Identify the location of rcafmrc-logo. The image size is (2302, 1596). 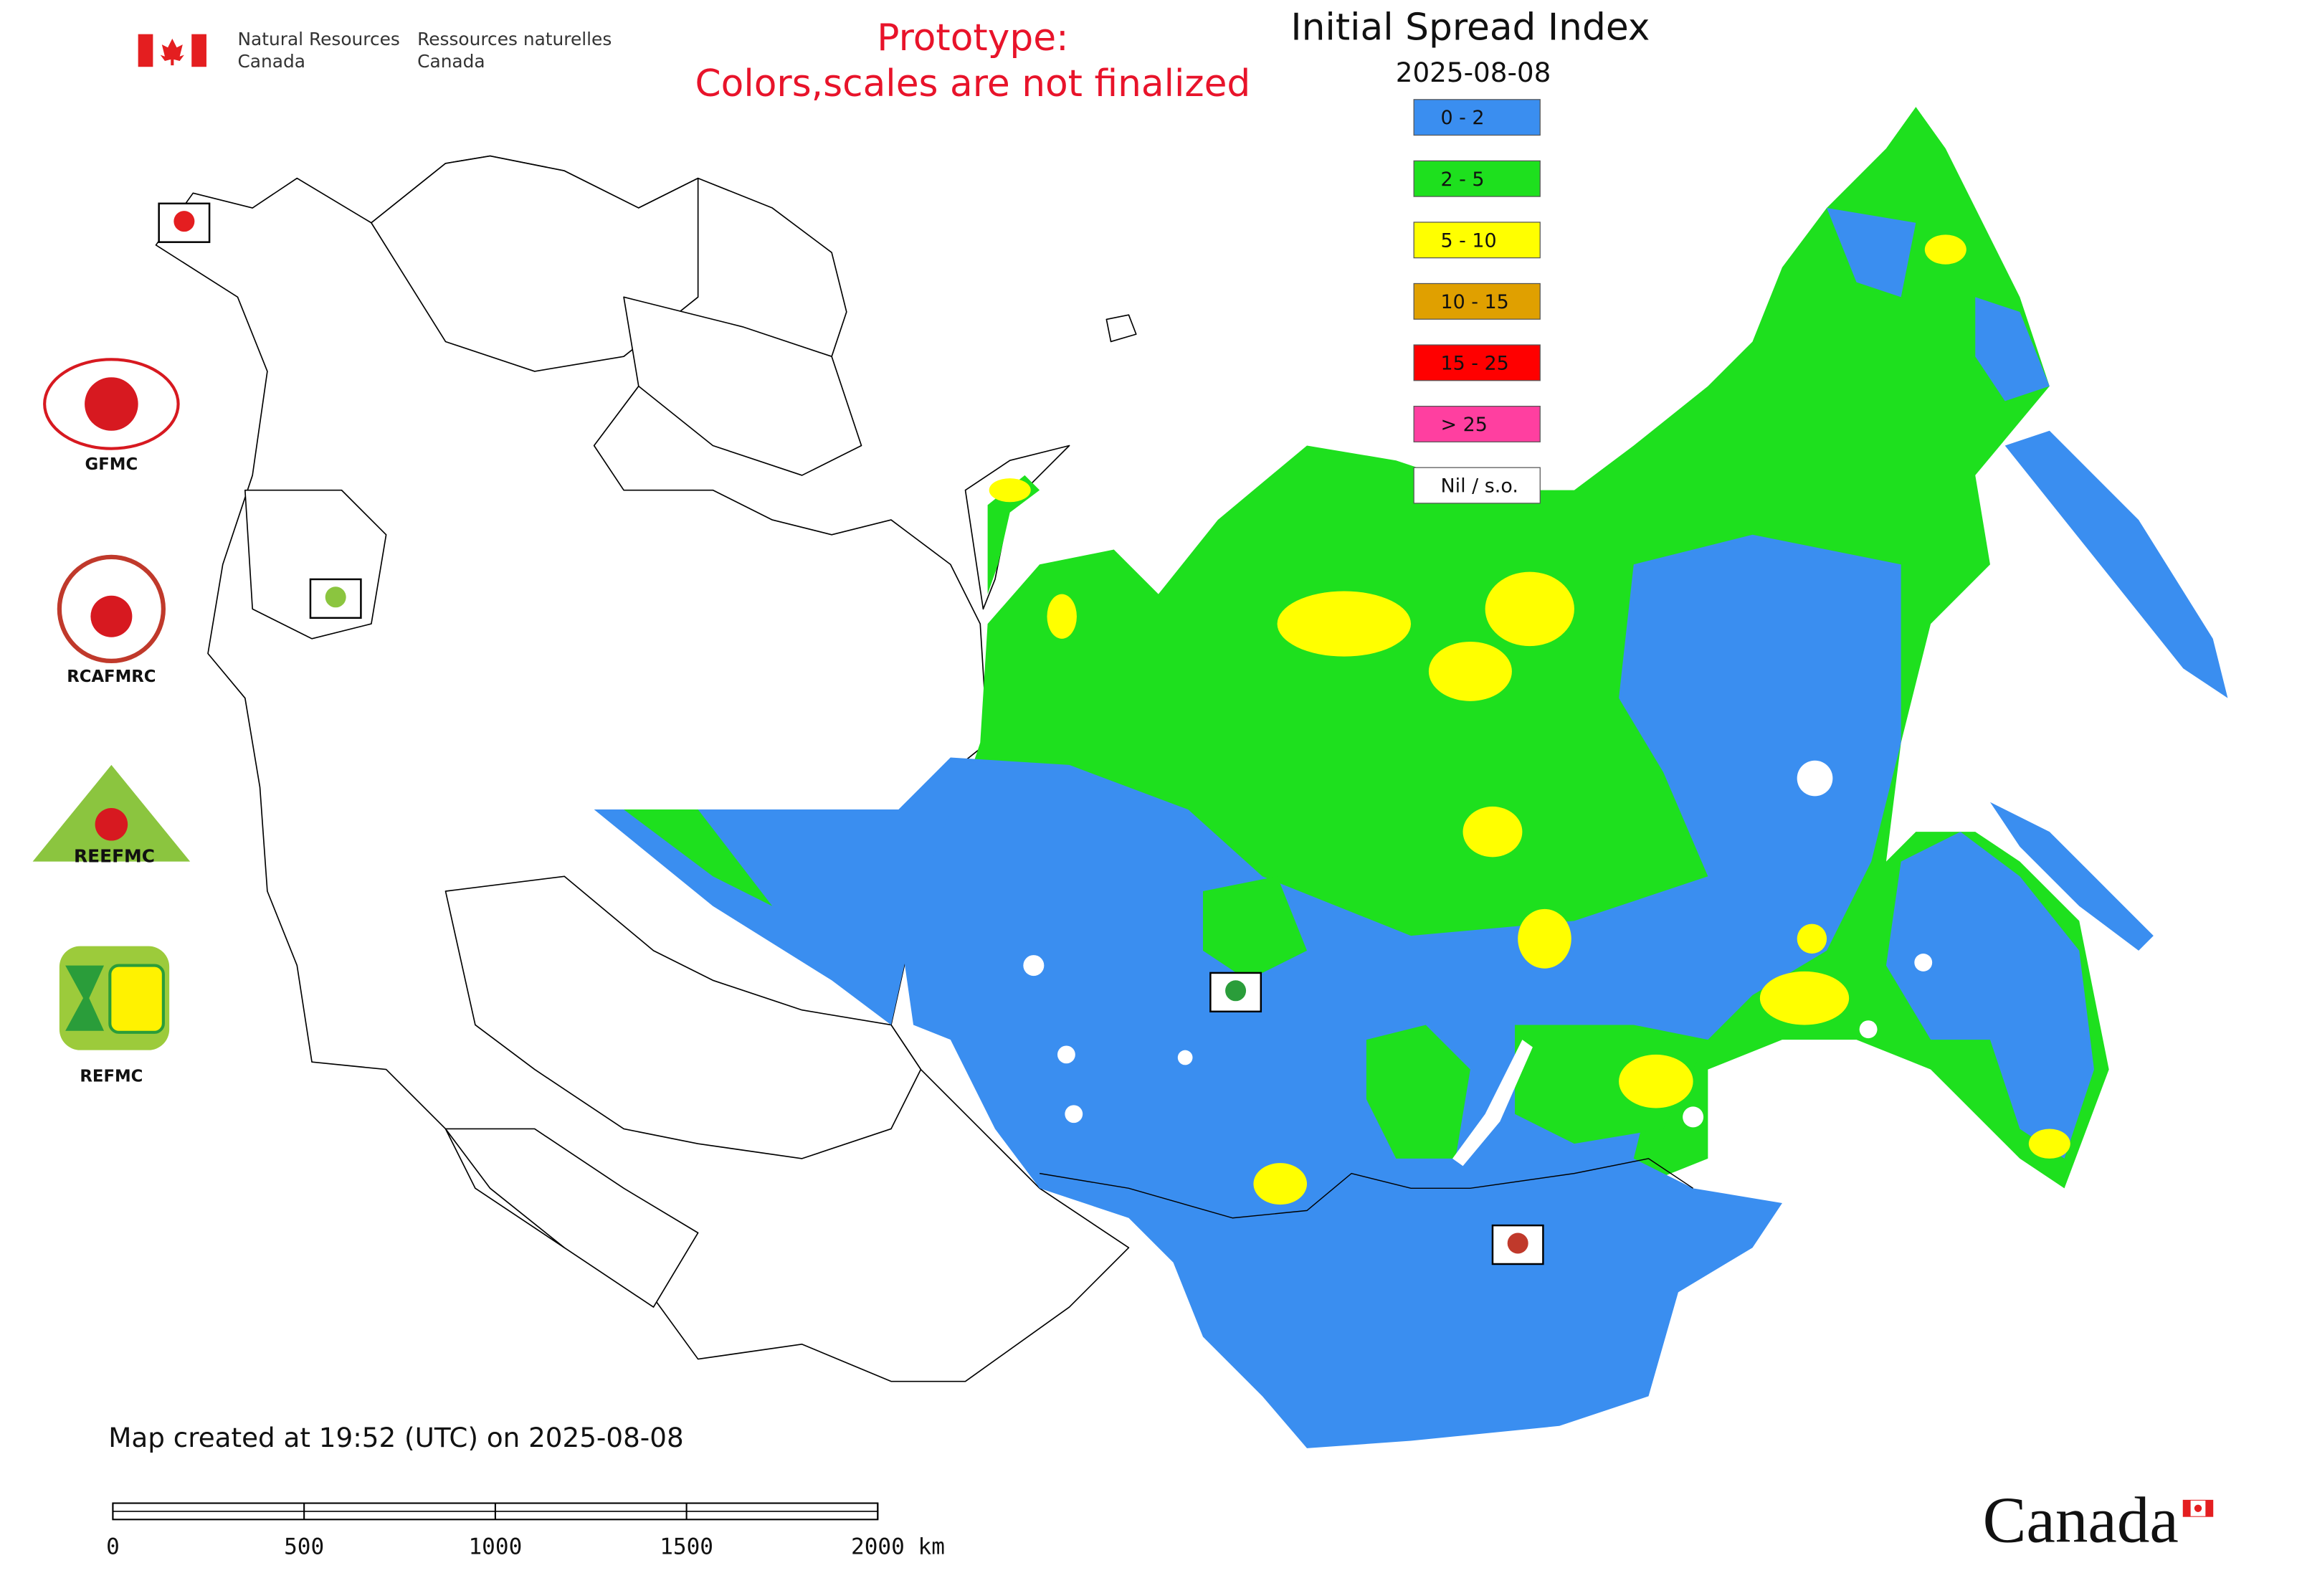
(112, 616).